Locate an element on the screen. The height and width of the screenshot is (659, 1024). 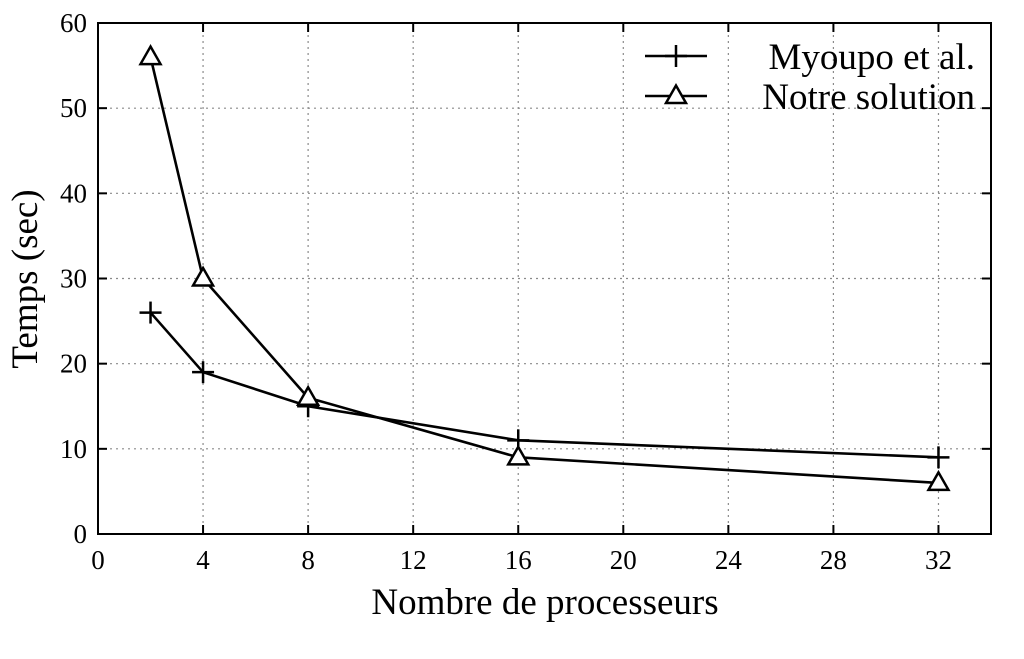
legend-label: Myoupo et al. is located at coordinates (871, 57).